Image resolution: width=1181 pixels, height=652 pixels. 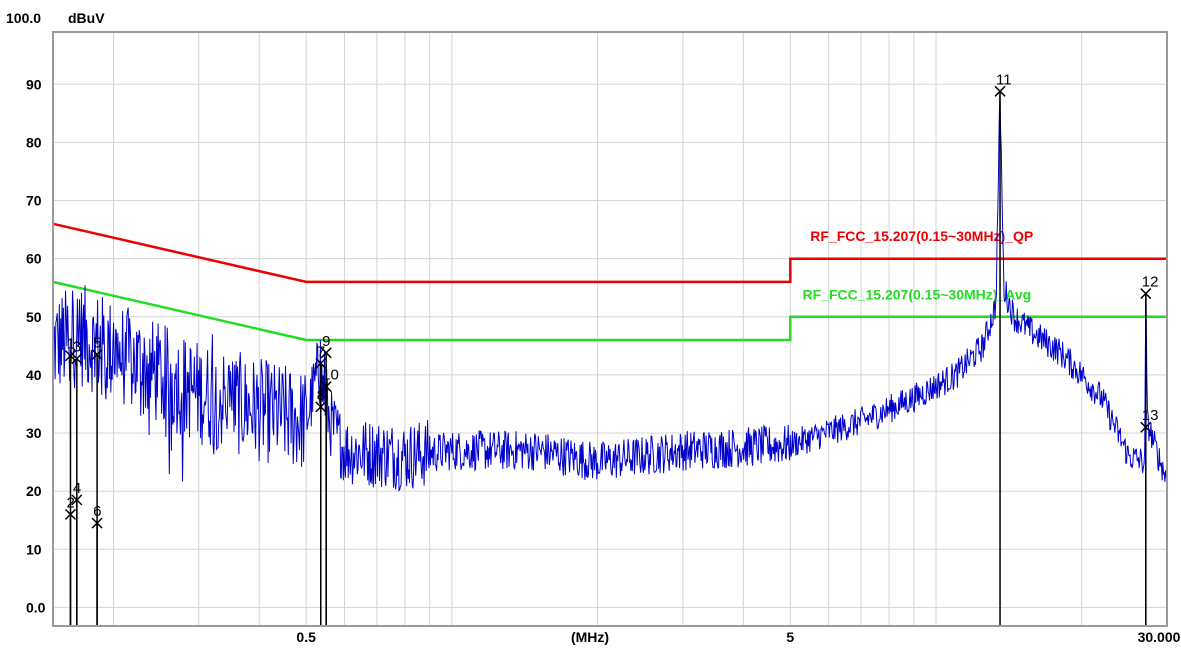 I want to click on avg-limit-line, so click(x=609, y=311).